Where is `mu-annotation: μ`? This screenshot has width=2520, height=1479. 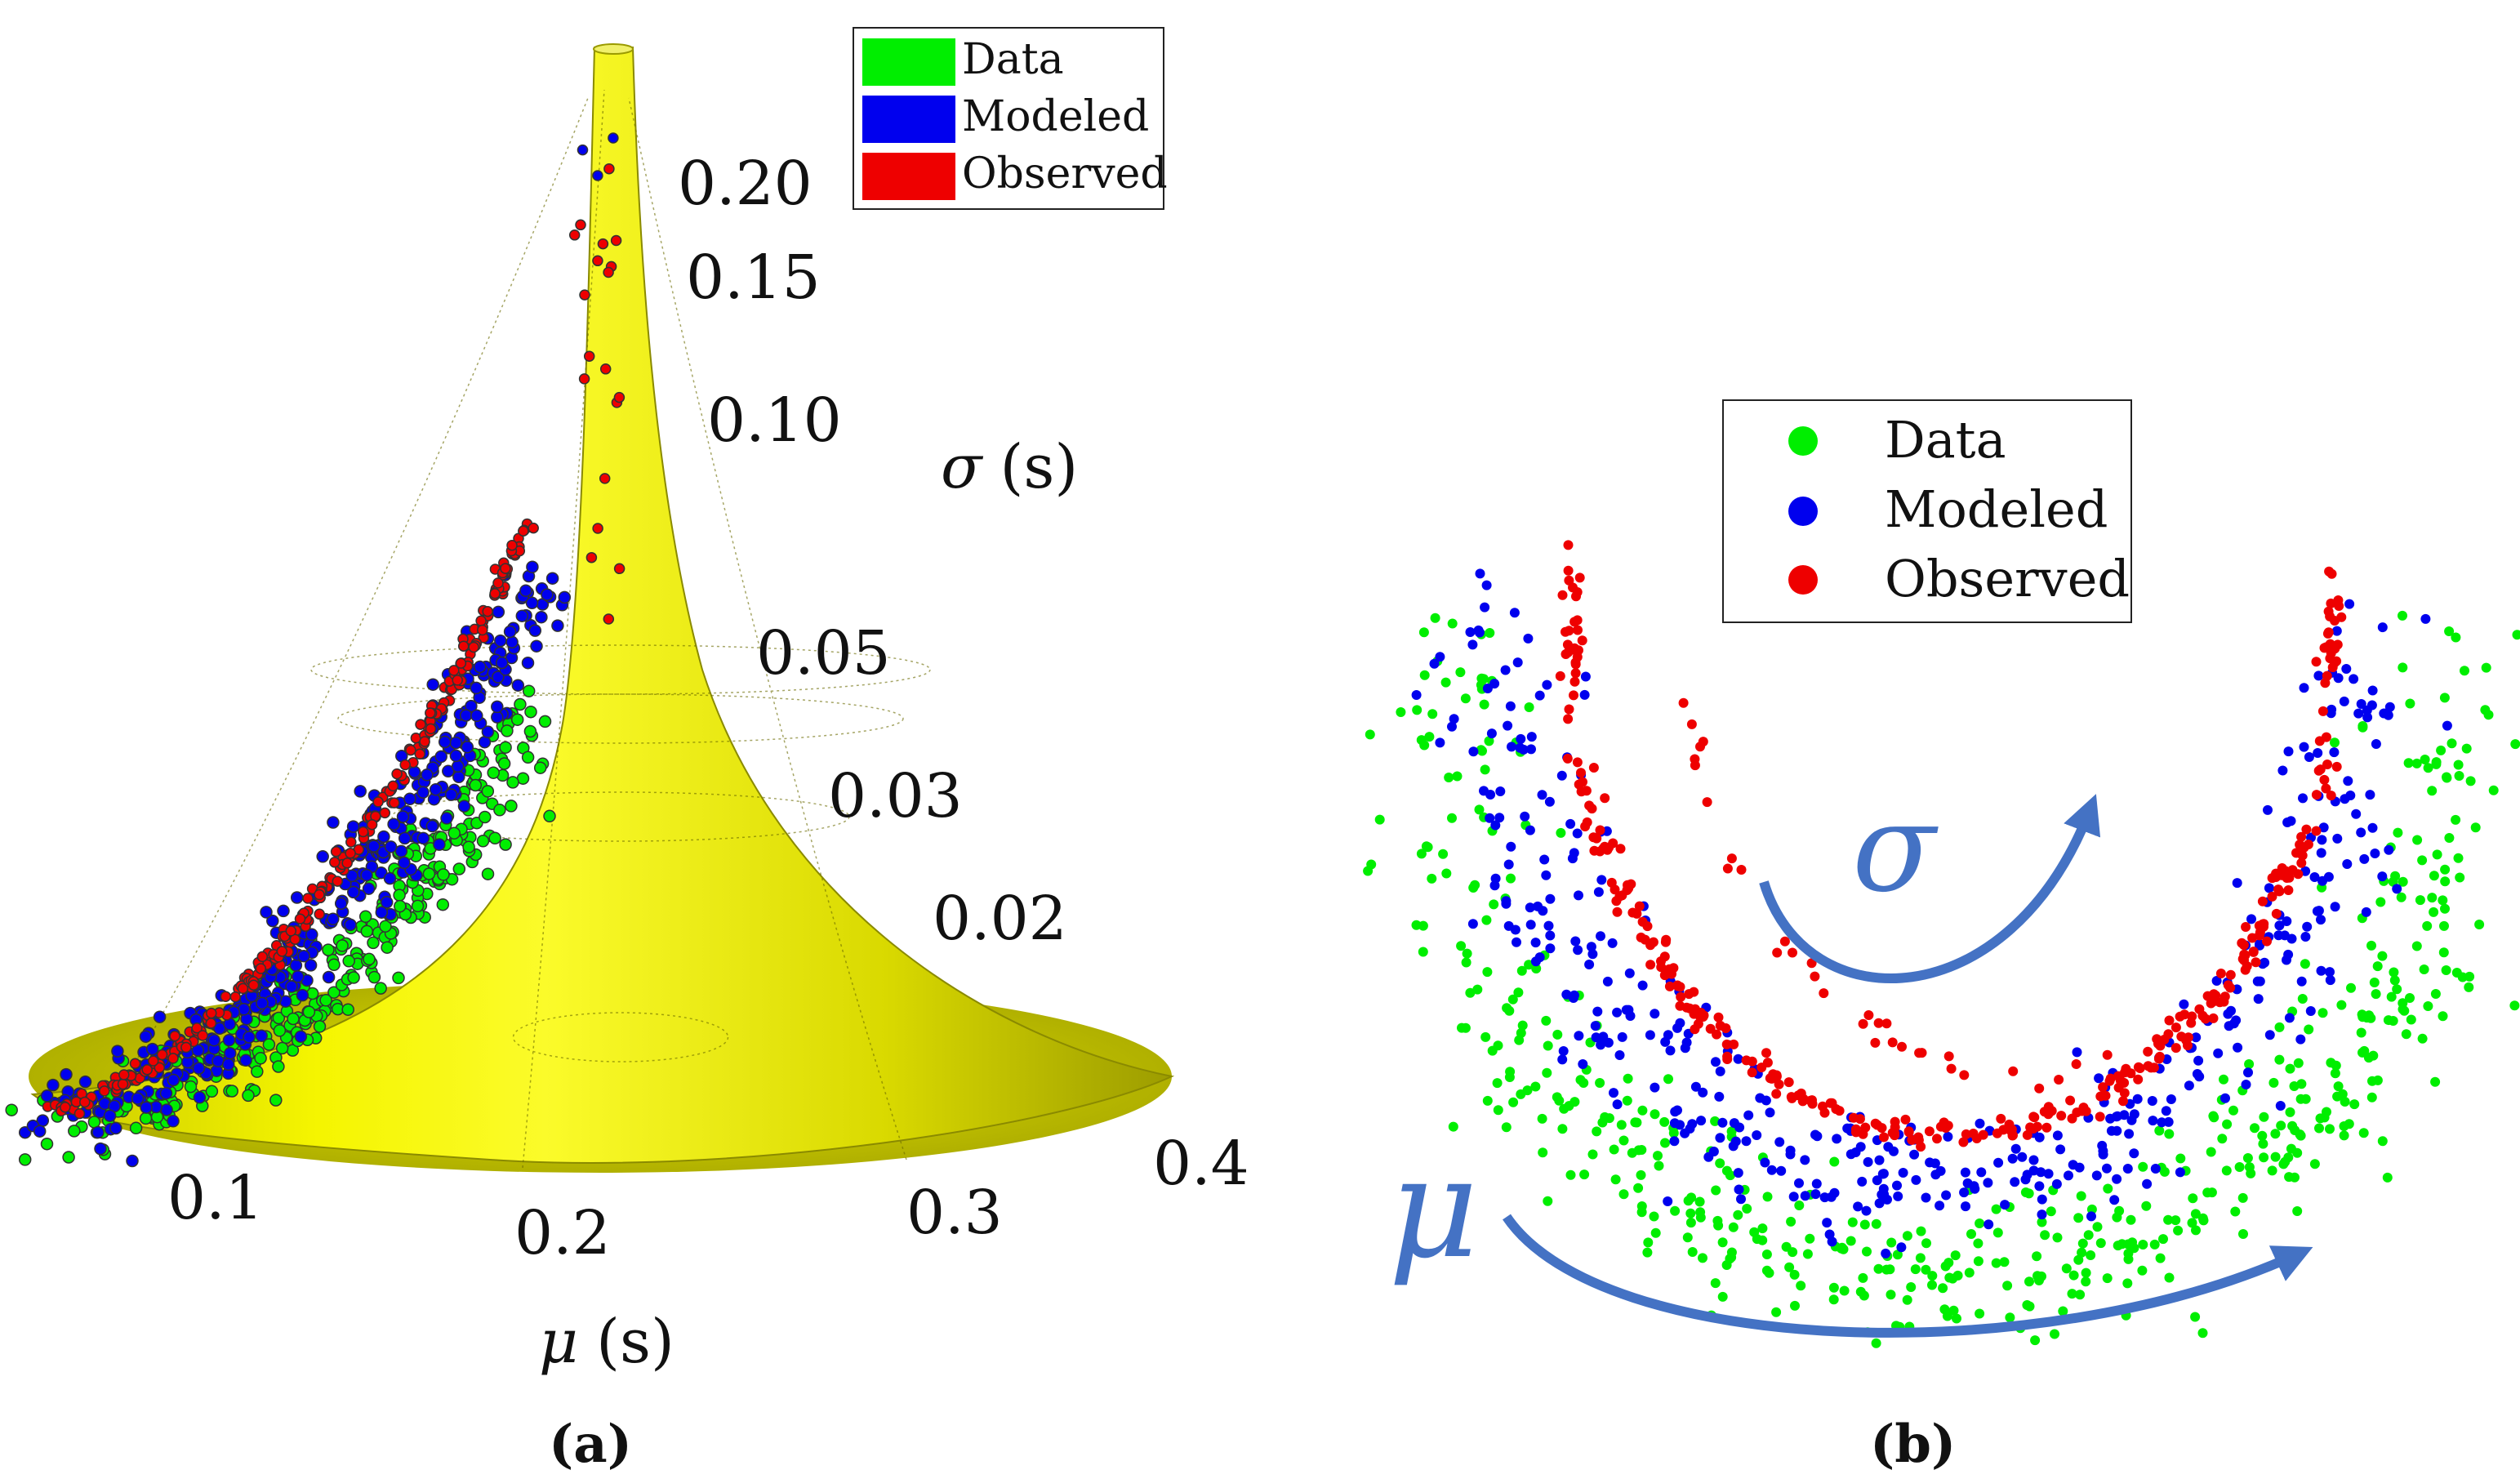
mu-annotation: μ is located at coordinates (1433, 1209).